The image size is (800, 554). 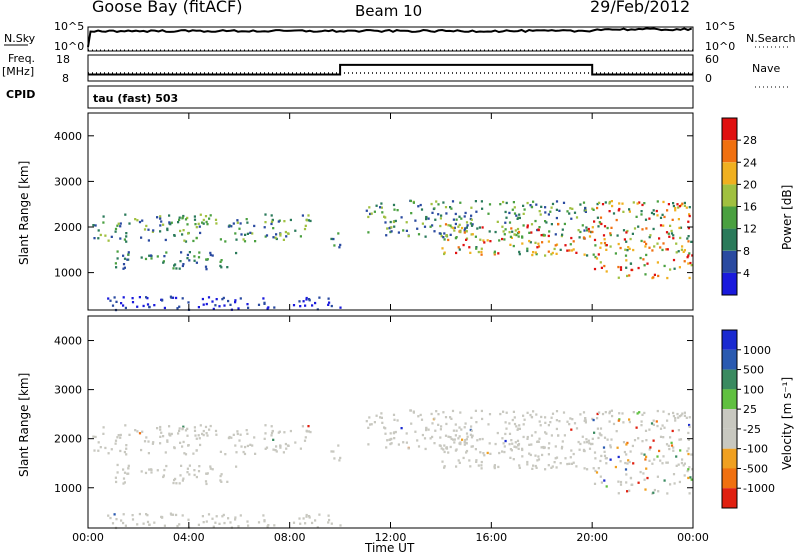 What do you see at coordinates (708, 78) in the screenshot?
I see `nave-tick-bottom: 0` at bounding box center [708, 78].